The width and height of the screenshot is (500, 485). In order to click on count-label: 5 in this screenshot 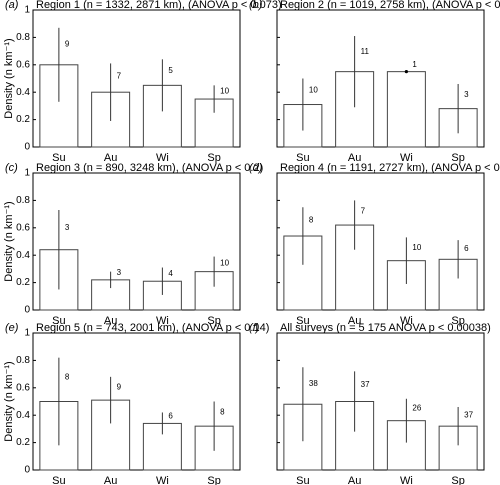, I will do `click(170, 70)`.